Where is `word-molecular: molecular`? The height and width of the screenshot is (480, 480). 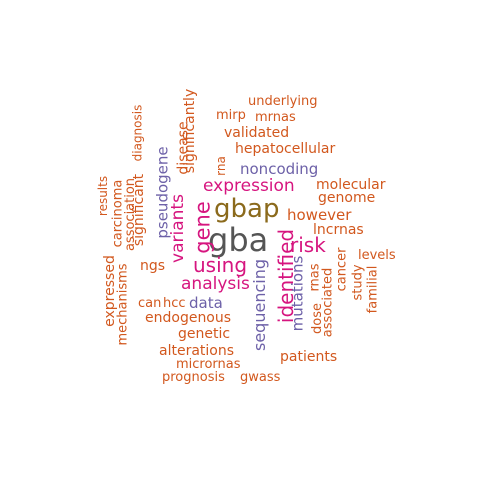
word-molecular: molecular is located at coordinates (351, 185).